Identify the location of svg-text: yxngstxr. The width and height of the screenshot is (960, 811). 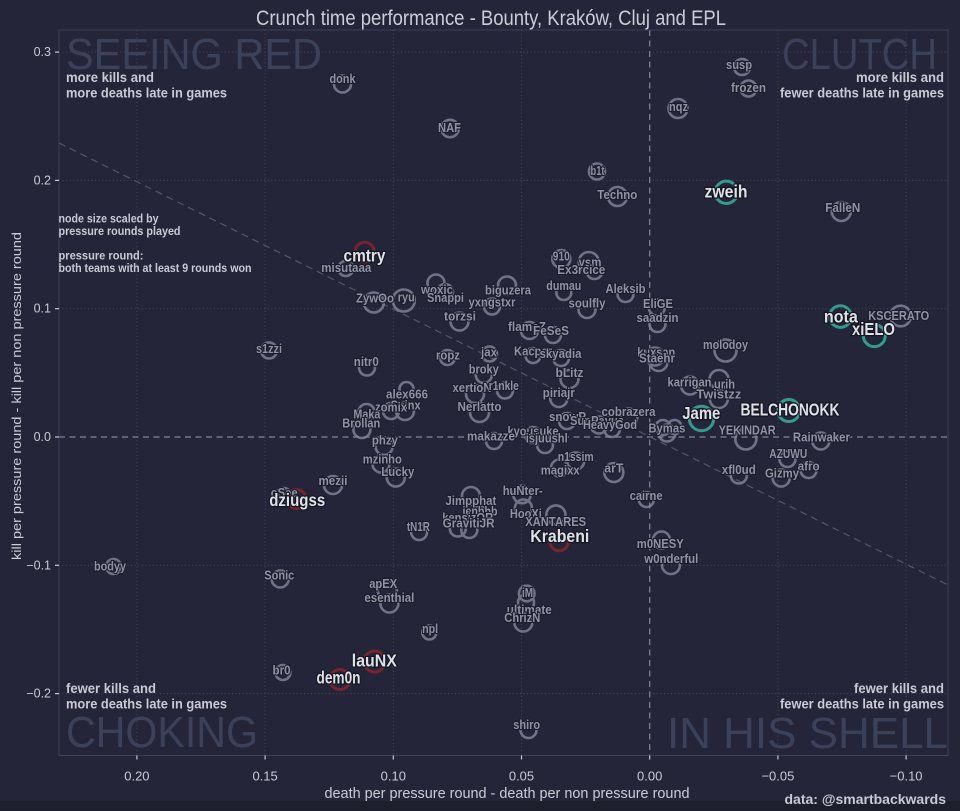
(492, 302).